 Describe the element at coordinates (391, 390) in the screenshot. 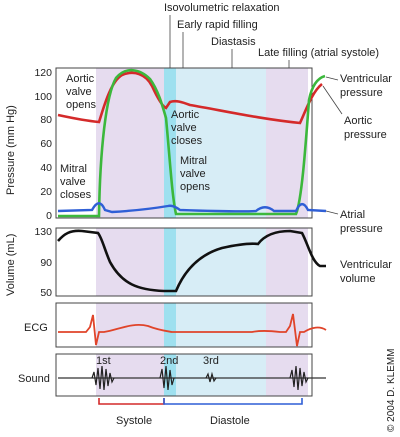

I see `copyright-text: © 2004 D. KLEMM` at that location.